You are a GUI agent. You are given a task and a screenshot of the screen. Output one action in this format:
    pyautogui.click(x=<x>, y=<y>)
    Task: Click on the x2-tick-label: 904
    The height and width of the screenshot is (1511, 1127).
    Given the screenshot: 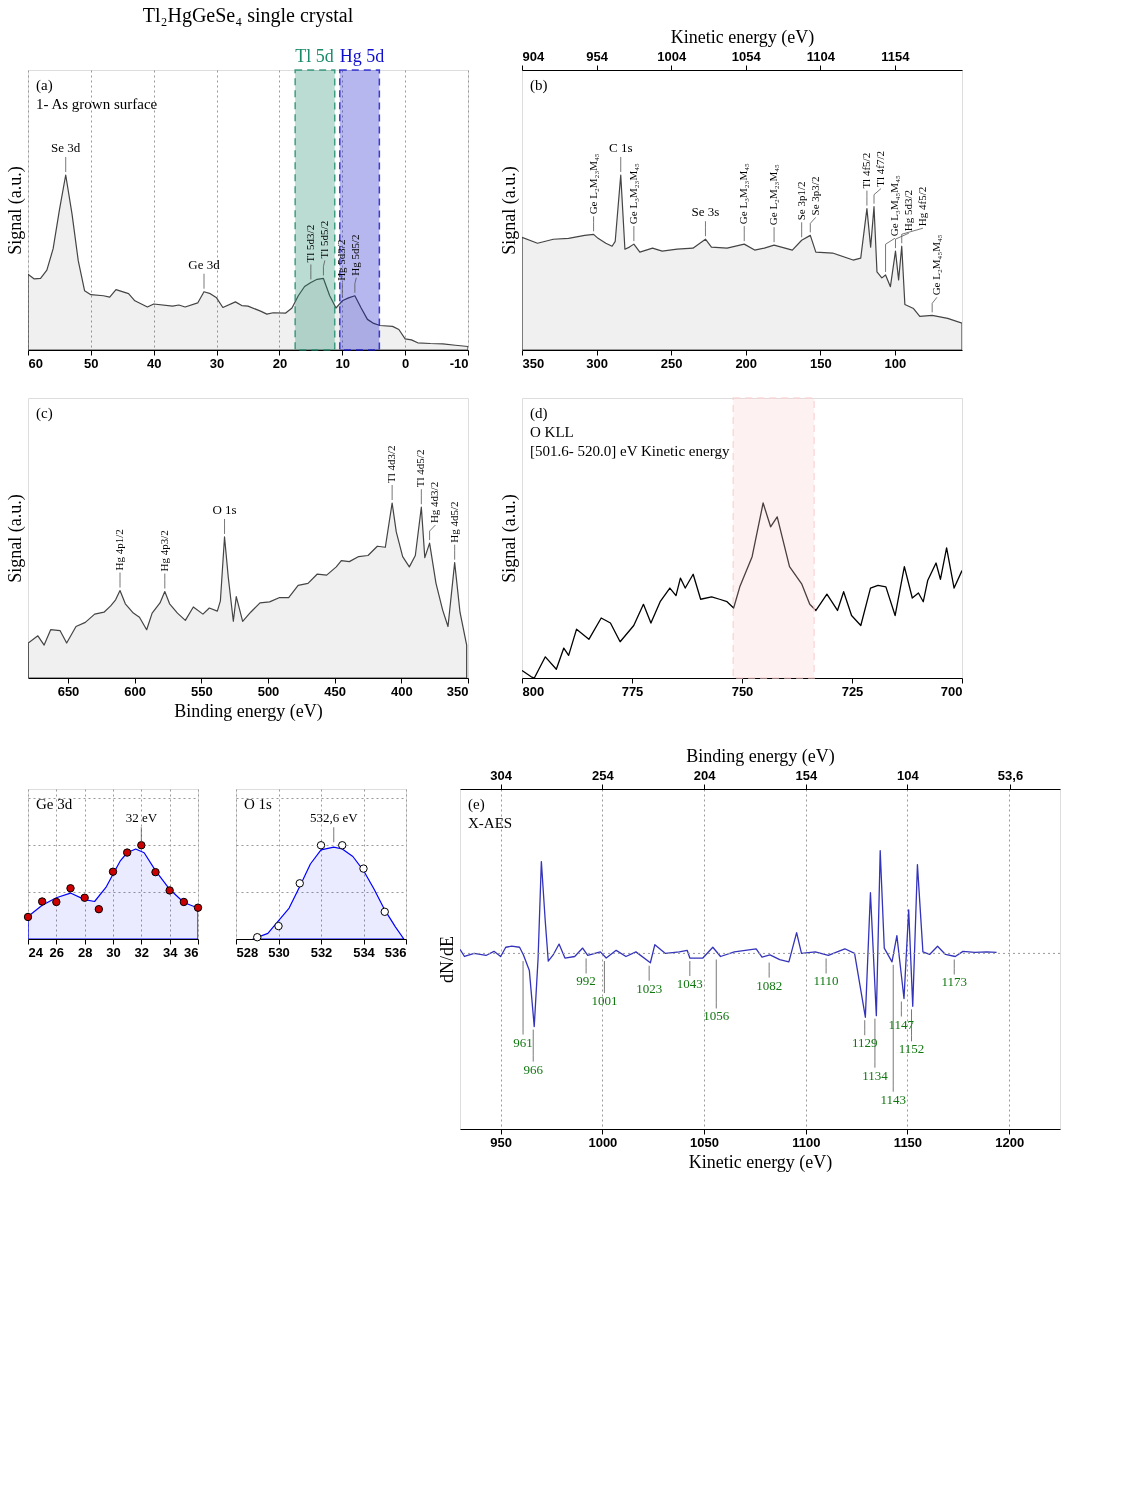 What is the action you would take?
    pyautogui.click(x=533, y=56)
    